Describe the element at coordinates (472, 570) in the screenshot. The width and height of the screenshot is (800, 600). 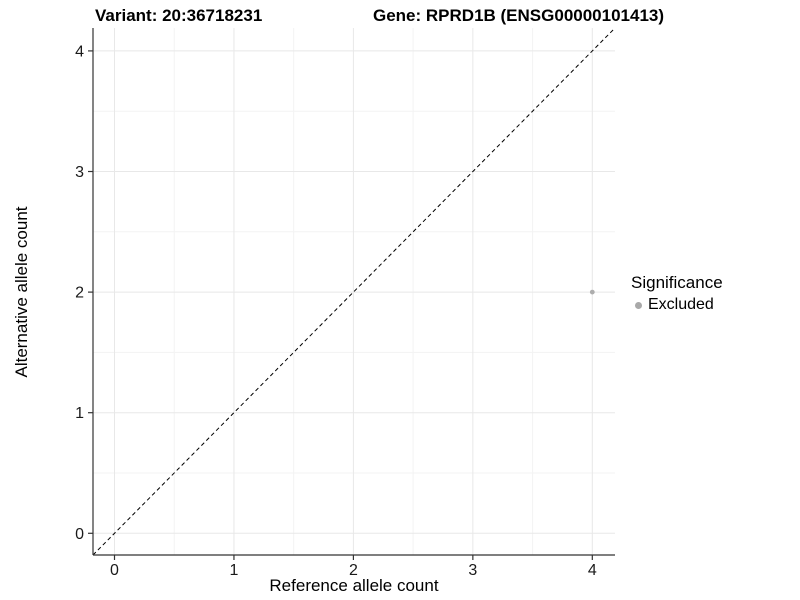
I see `x-tick-label: 3` at that location.